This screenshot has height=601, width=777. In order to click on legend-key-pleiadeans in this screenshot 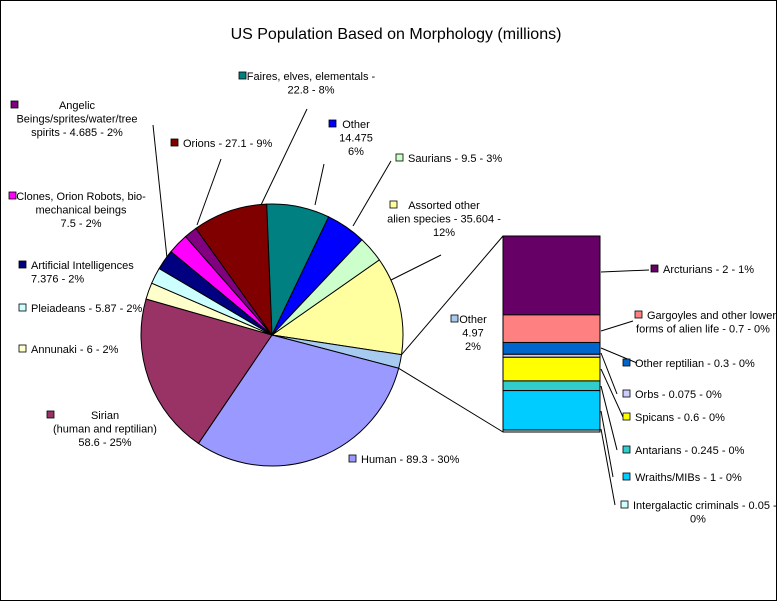, I will do `click(22, 307)`.